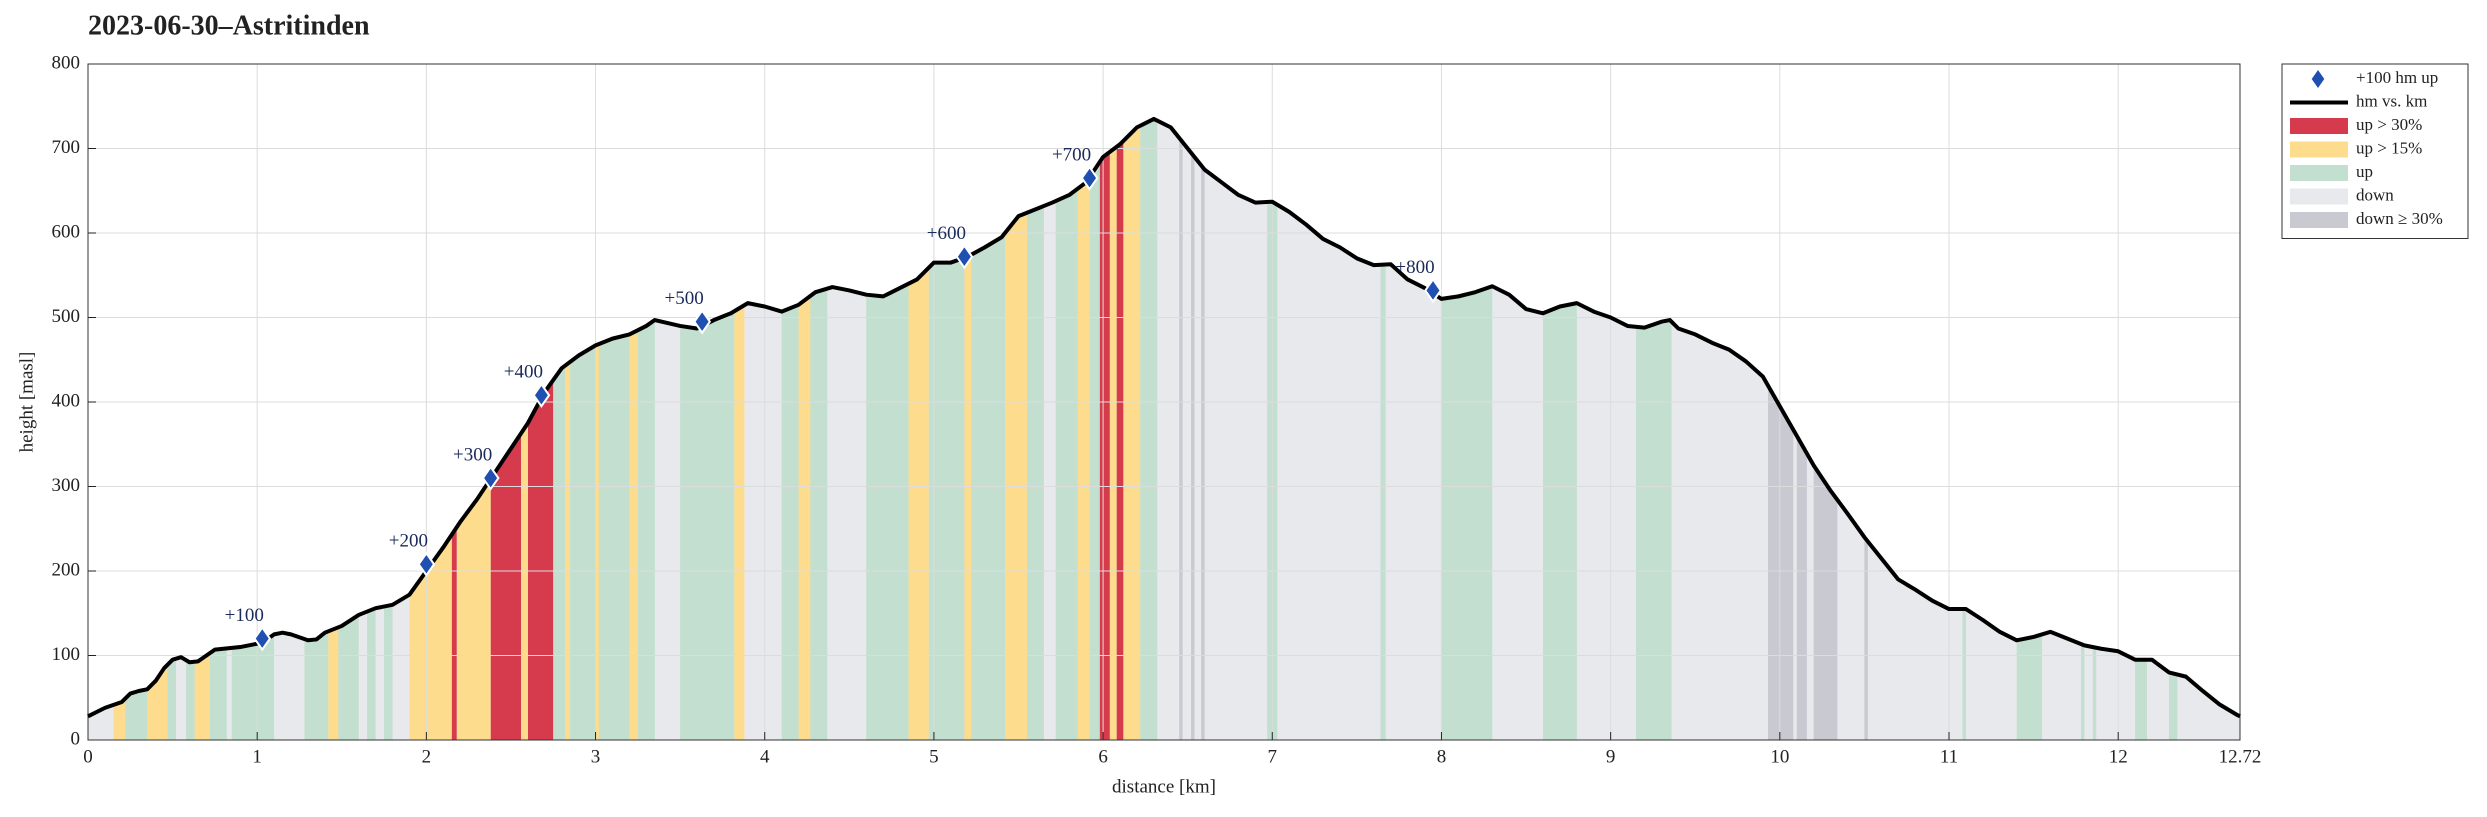 This screenshot has height=817, width=2487. What do you see at coordinates (66, 485) in the screenshot?
I see `y-tick-label: 300` at bounding box center [66, 485].